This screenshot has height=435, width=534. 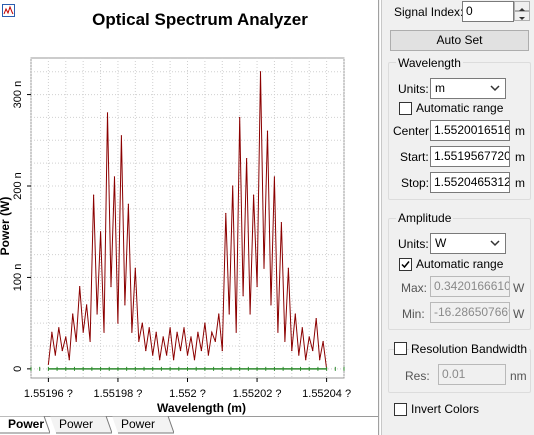 I want to click on stop-label: Stop:, so click(x=415, y=183).